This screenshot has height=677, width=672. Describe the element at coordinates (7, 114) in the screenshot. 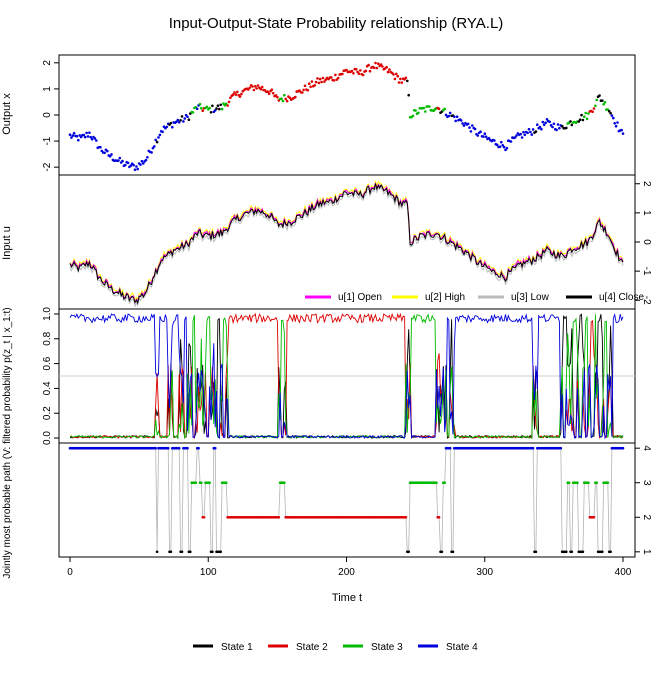

I see `output-y-label: Output x` at that location.